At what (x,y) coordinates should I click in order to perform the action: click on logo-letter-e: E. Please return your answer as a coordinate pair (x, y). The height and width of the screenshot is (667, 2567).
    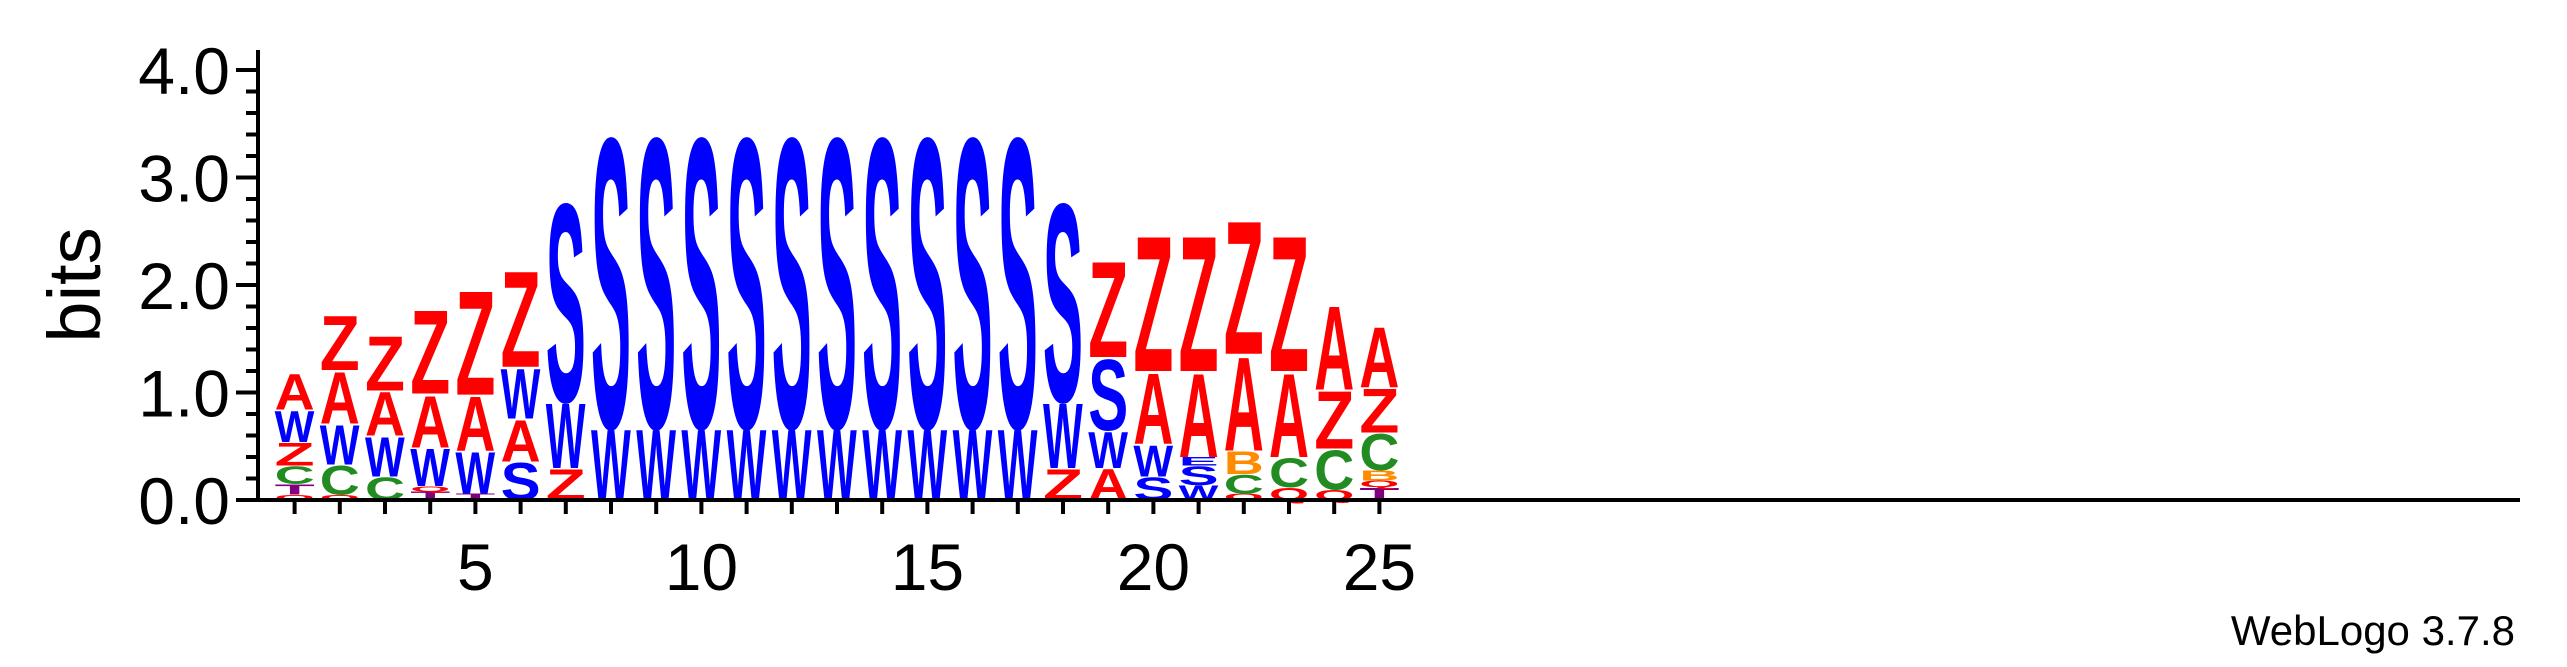
    Looking at the image, I should click on (1199, 461).